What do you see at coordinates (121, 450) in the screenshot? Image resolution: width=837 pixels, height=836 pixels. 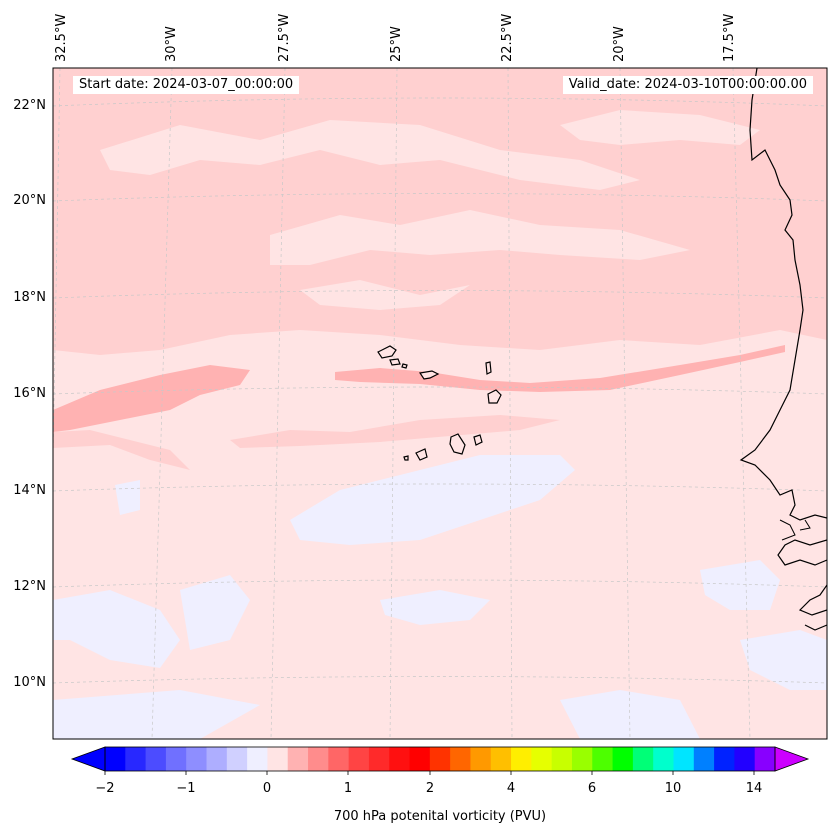 I see `pv-field-band-halo` at bounding box center [121, 450].